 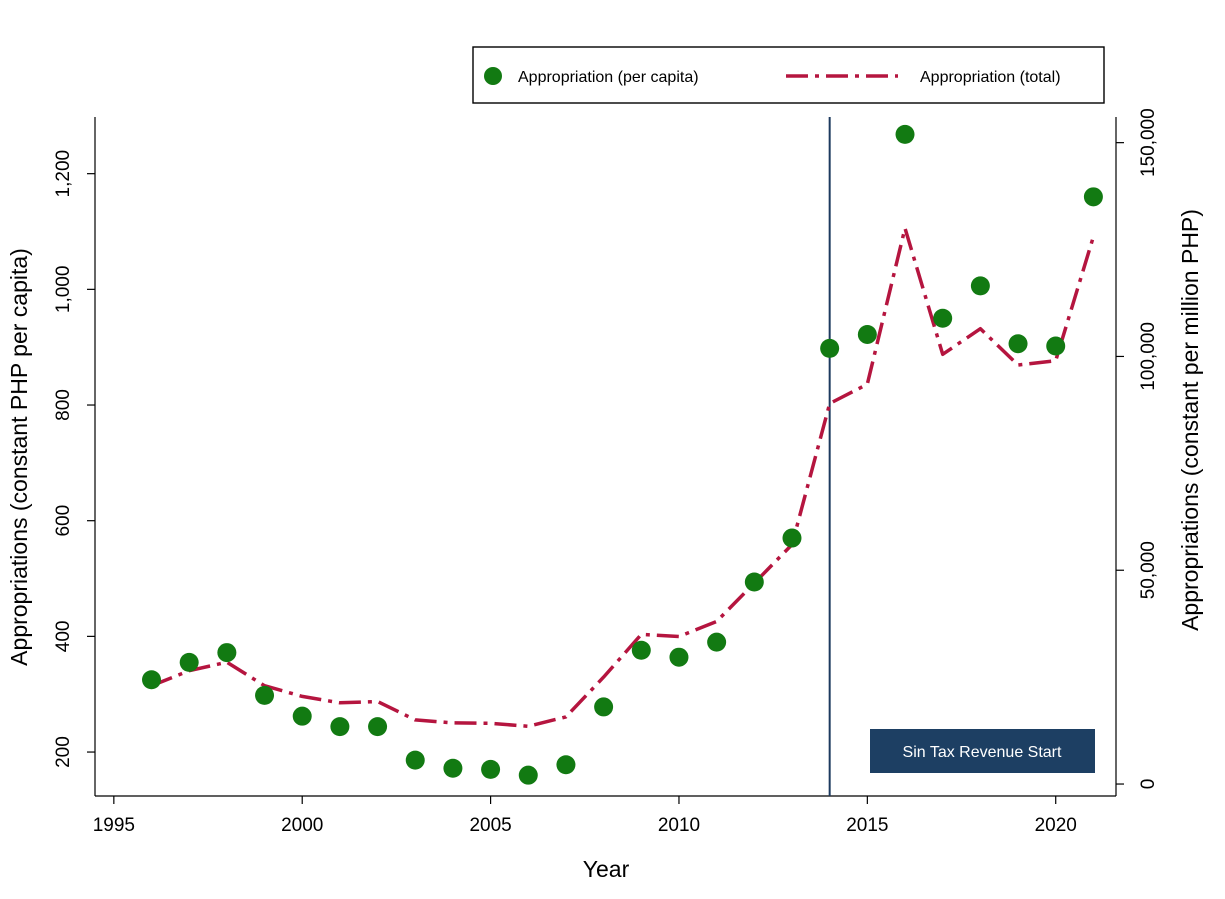 I want to click on y-right-tick-label: 0, so click(x=1148, y=784).